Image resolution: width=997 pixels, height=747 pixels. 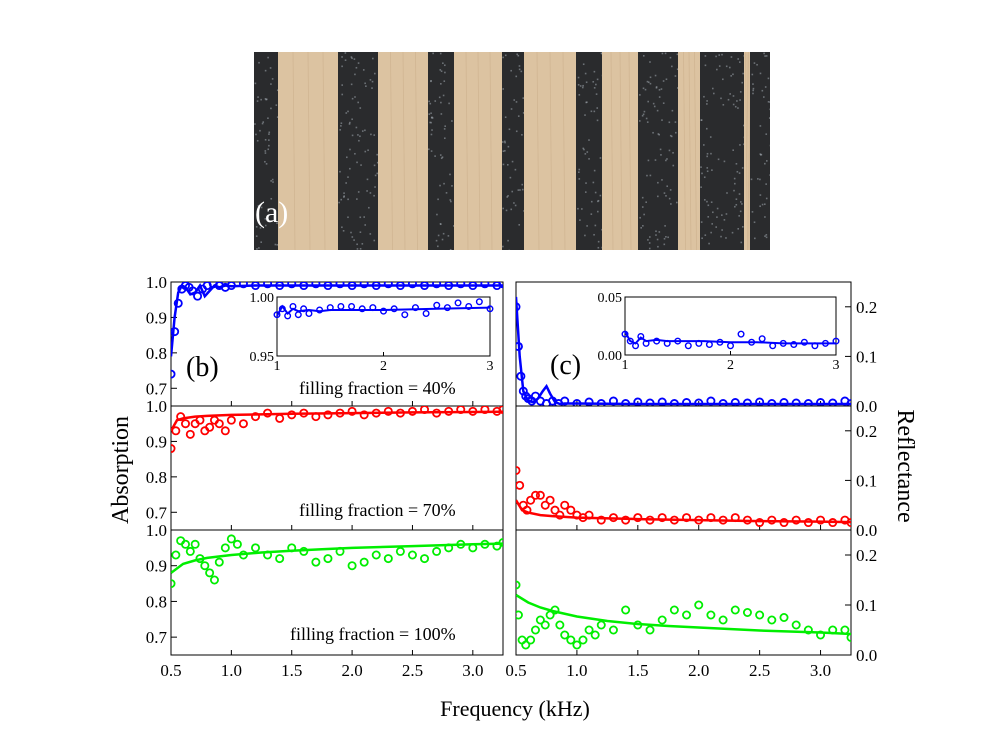 I want to click on wood-grain, so click(x=621, y=151).